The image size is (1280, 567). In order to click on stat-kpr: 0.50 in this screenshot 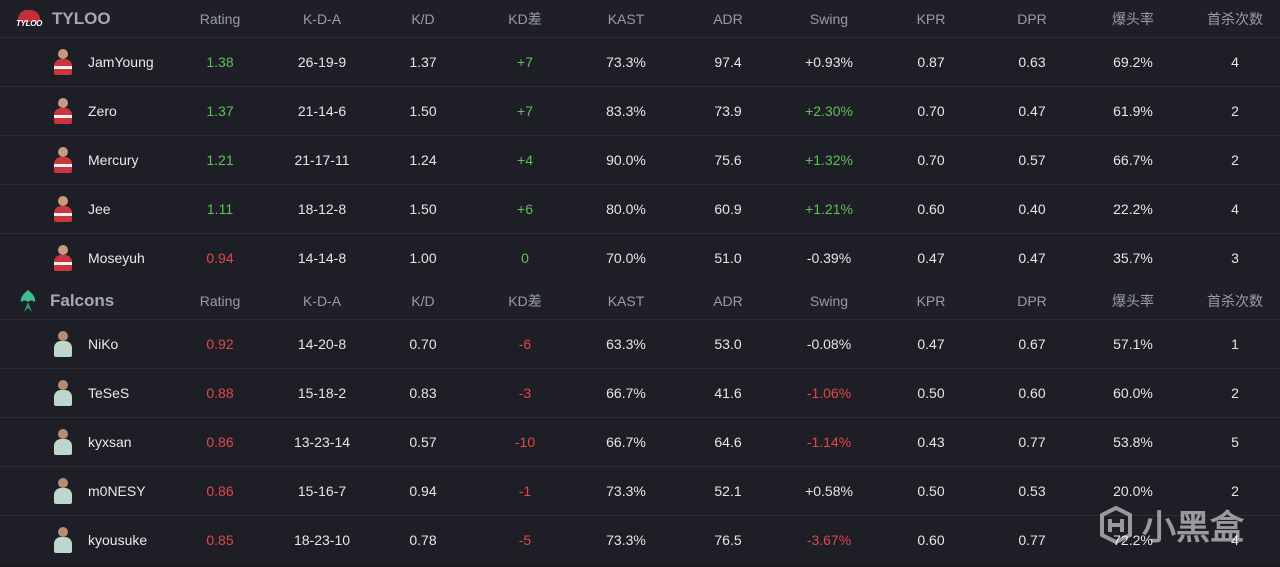, I will do `click(931, 393)`.